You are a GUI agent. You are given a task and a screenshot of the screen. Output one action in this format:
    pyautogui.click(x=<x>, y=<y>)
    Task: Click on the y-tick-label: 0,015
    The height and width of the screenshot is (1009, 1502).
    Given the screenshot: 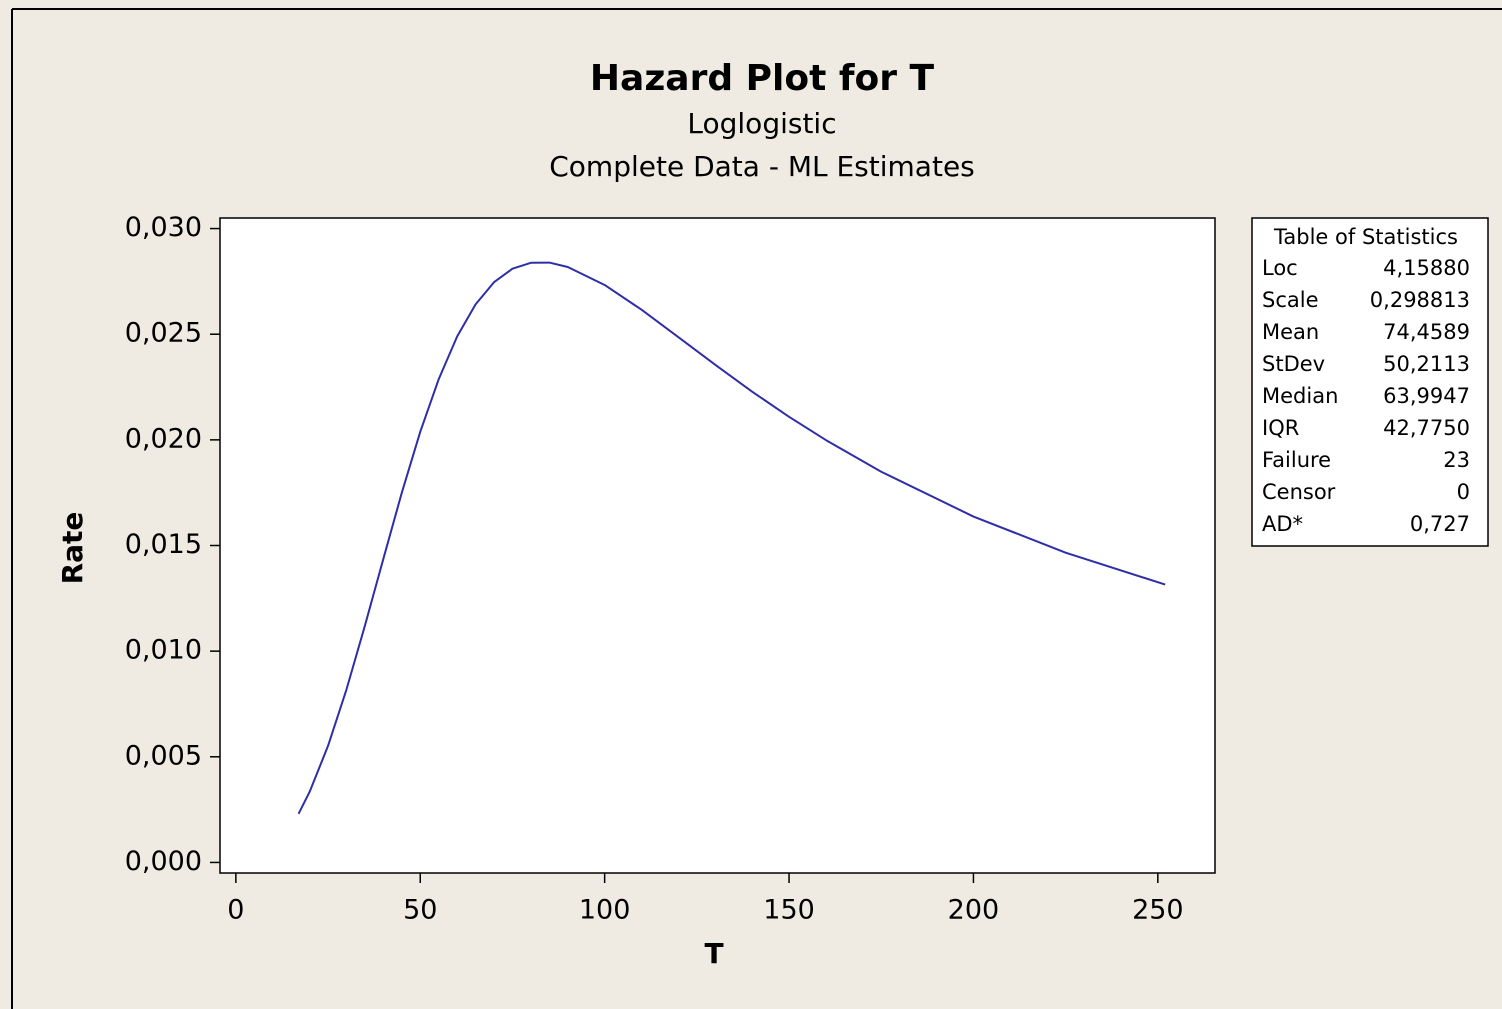 What is the action you would take?
    pyautogui.click(x=163, y=544)
    